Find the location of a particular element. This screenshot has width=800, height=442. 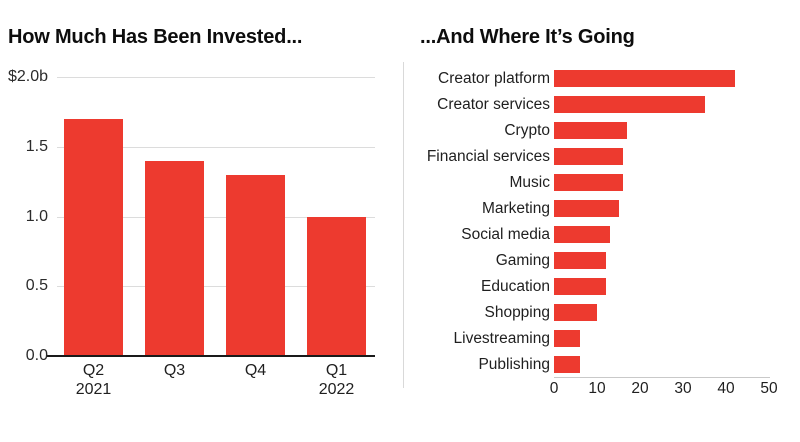

bar-financial-services is located at coordinates (588, 156).